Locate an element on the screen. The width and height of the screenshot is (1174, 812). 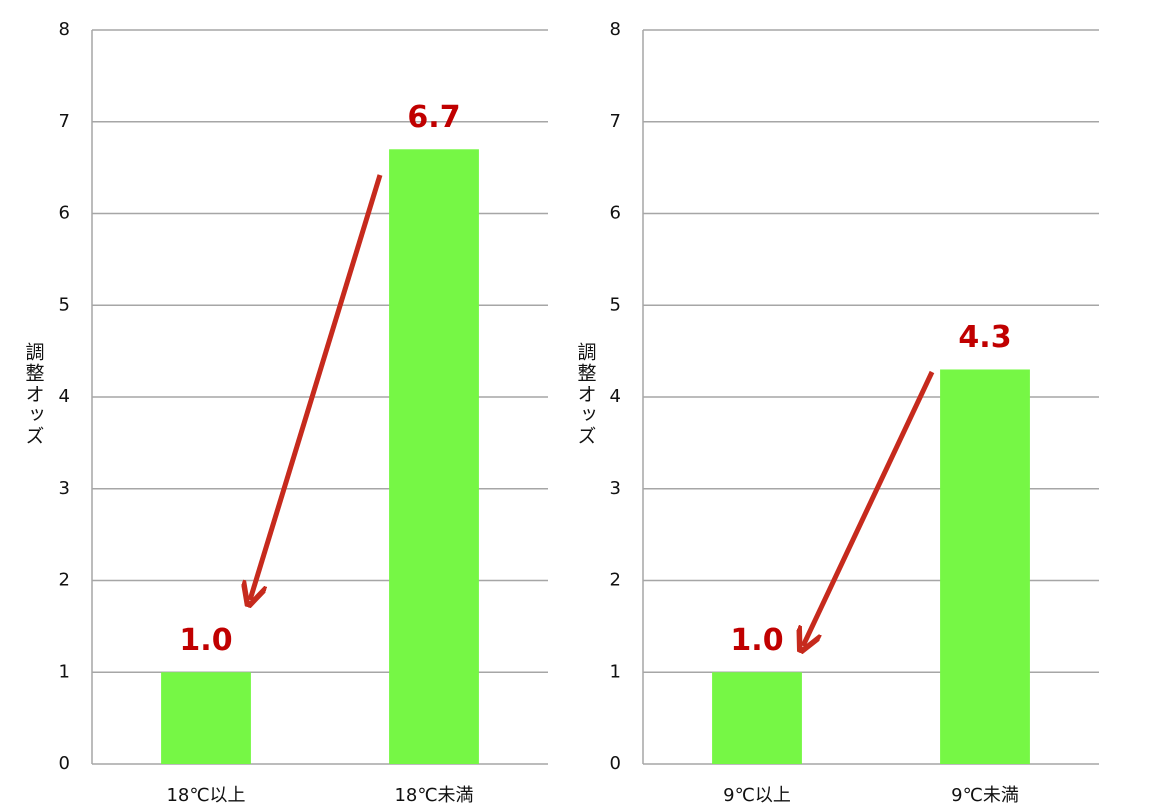
x-tick-label: 9℃未満 is located at coordinates (985, 795).